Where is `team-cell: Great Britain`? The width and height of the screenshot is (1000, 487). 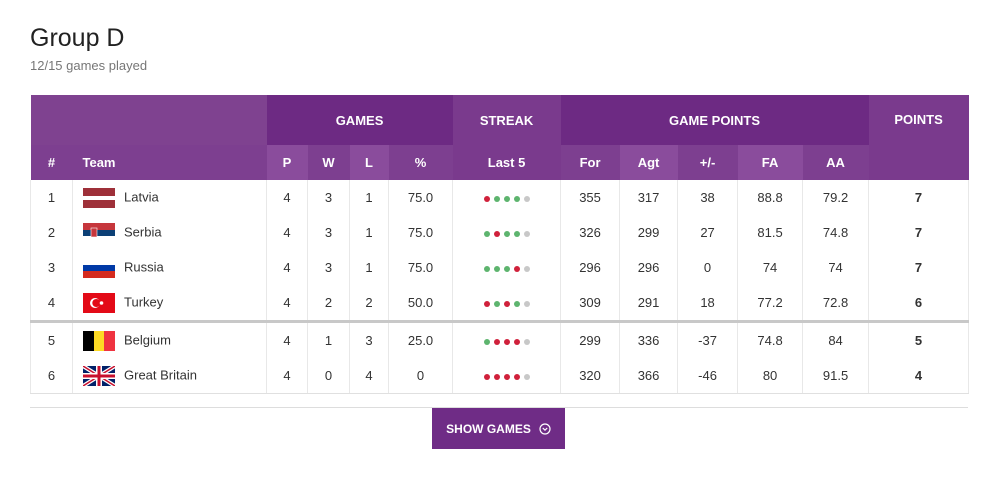 team-cell: Great Britain is located at coordinates (169, 376).